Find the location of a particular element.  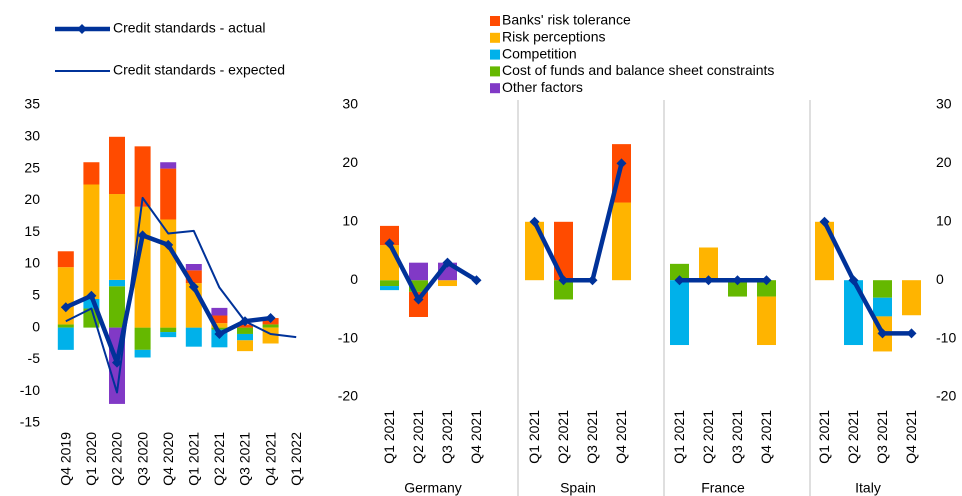

group-label: France is located at coordinates (723, 488).